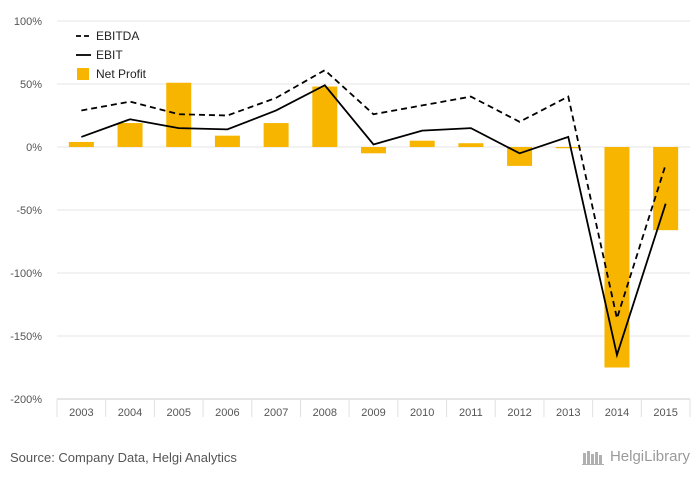  I want to click on y-tick-label: 100%, so click(28, 22).